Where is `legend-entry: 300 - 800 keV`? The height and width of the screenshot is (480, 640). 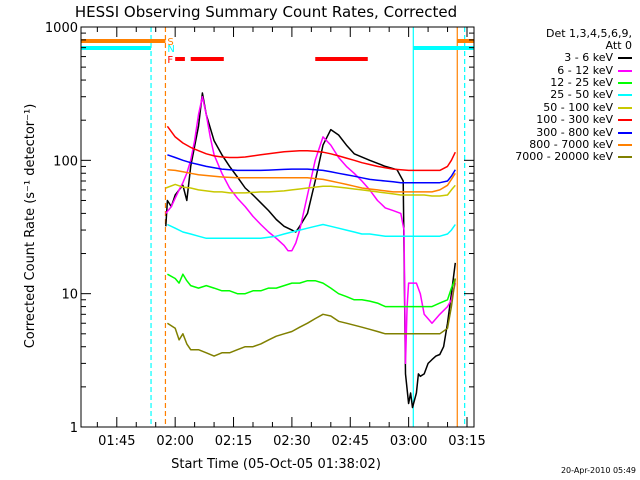 legend-entry: 300 - 800 keV is located at coordinates (557, 132).